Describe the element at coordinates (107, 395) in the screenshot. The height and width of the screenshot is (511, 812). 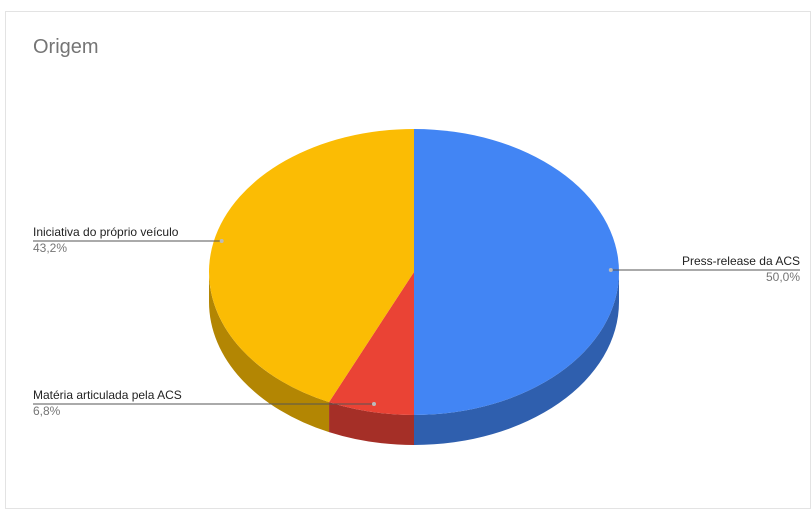
I see `slice-label: Matéria articulada pela ACS` at that location.